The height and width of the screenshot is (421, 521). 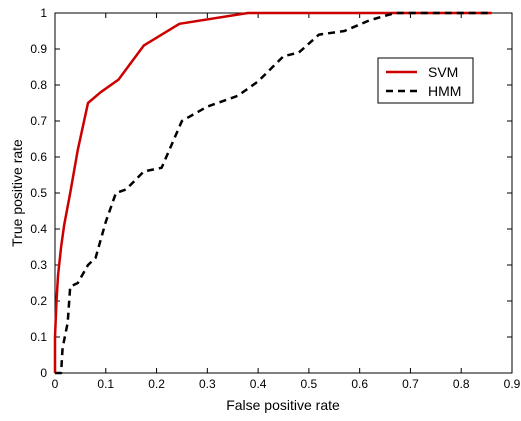 I want to click on y-axis-label: True positive rate, so click(x=17, y=193).